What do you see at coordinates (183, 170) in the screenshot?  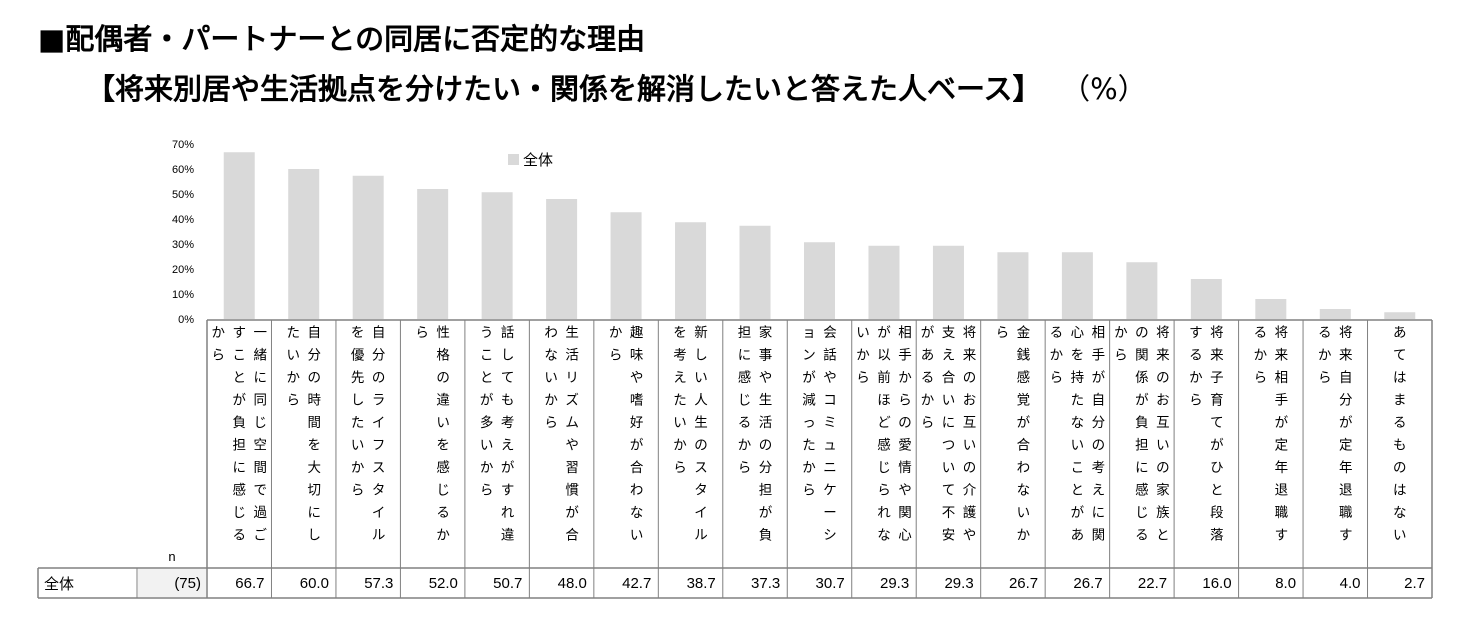 I see `y-tick-label: 60%` at bounding box center [183, 170].